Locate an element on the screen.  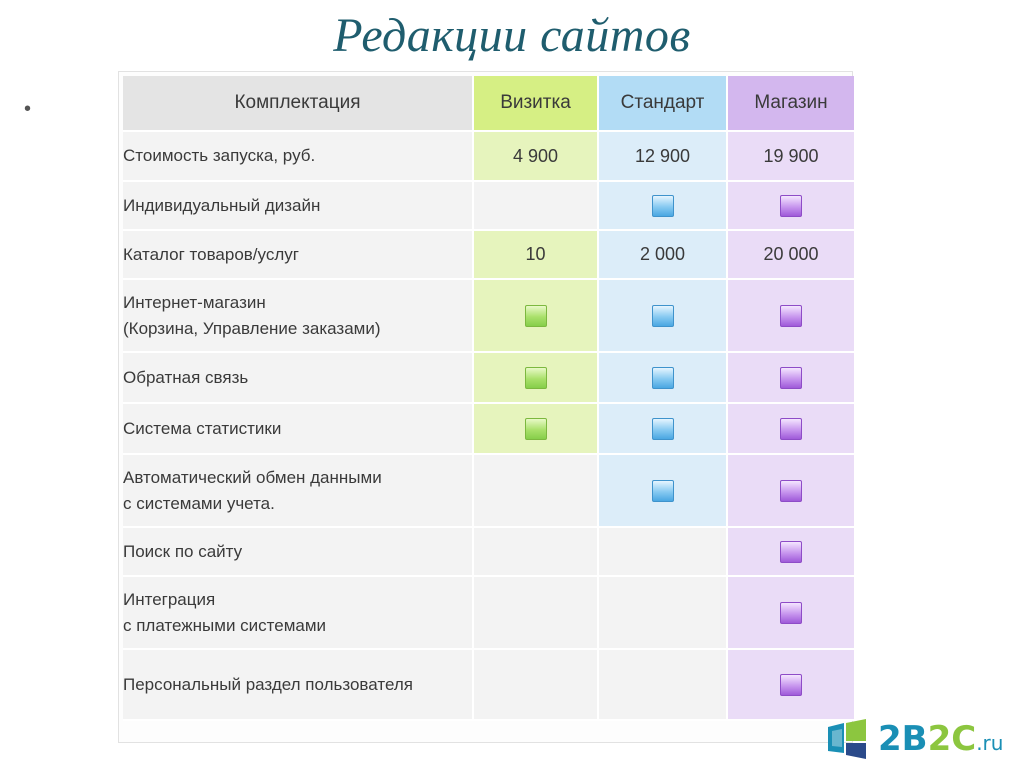
plan-value: 19 900 is located at coordinates (791, 155).